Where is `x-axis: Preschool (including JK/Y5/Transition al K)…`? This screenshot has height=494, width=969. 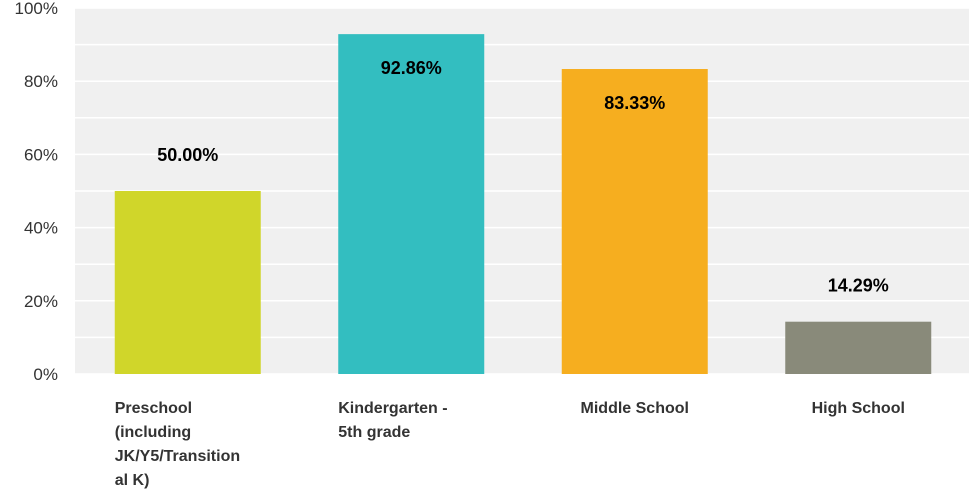
x-axis: Preschool (including JK/Y5/Transition al K)… is located at coordinates (510, 444).